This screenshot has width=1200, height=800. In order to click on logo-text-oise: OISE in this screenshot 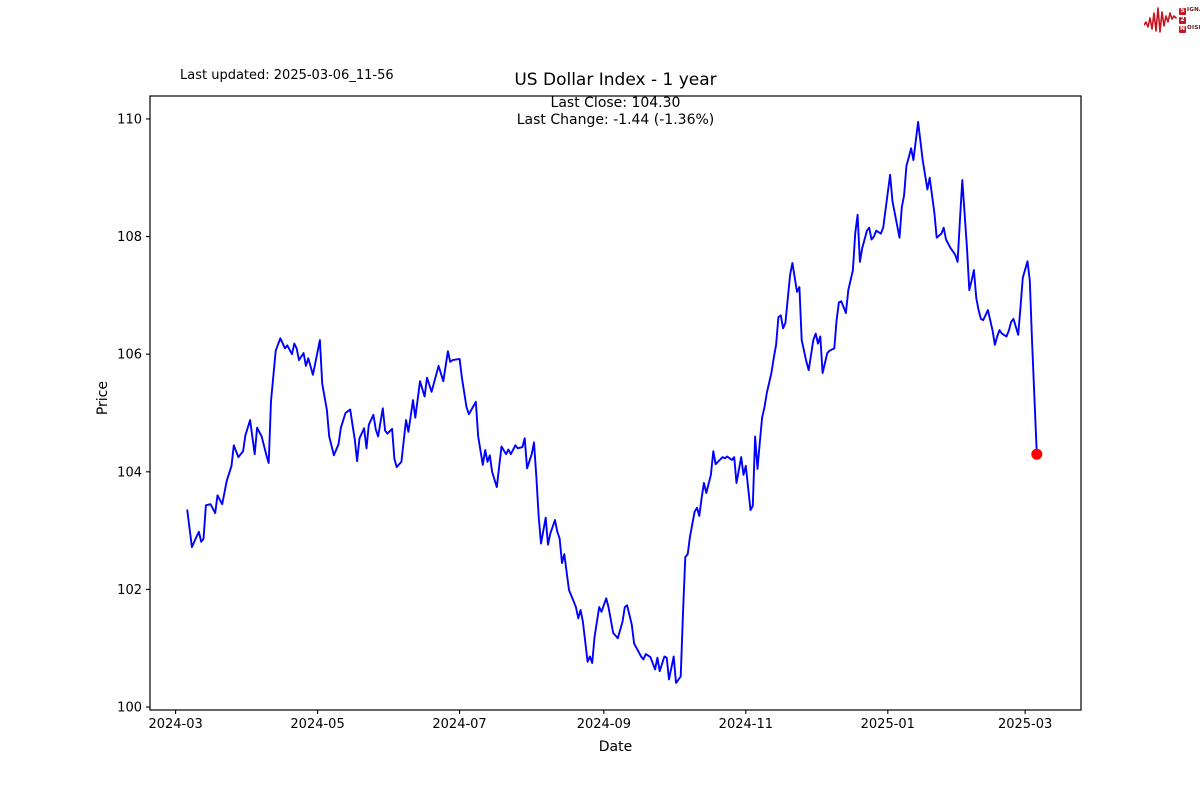, I will do `click(1193, 28)`.